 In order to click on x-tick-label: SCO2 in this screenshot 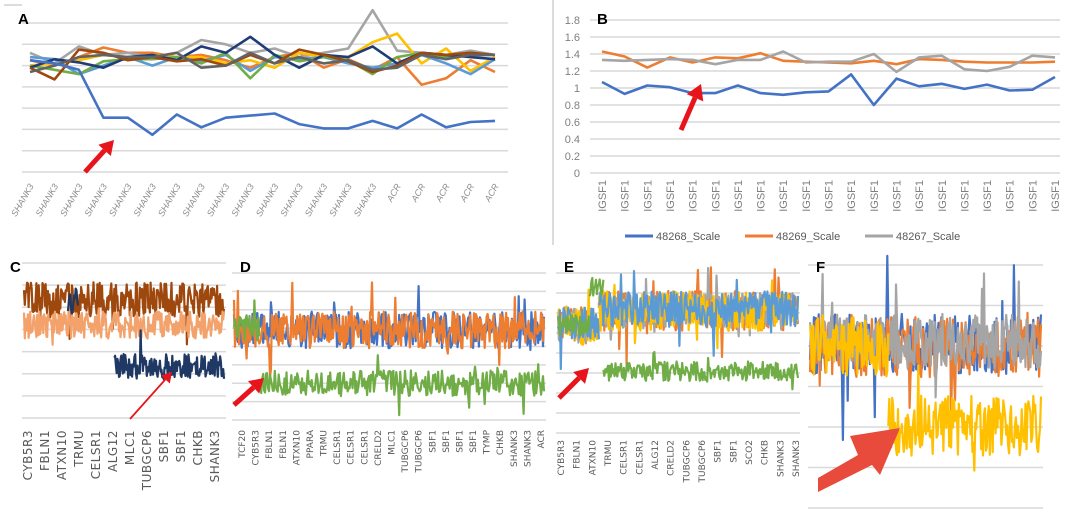, I will do `click(750, 452)`.